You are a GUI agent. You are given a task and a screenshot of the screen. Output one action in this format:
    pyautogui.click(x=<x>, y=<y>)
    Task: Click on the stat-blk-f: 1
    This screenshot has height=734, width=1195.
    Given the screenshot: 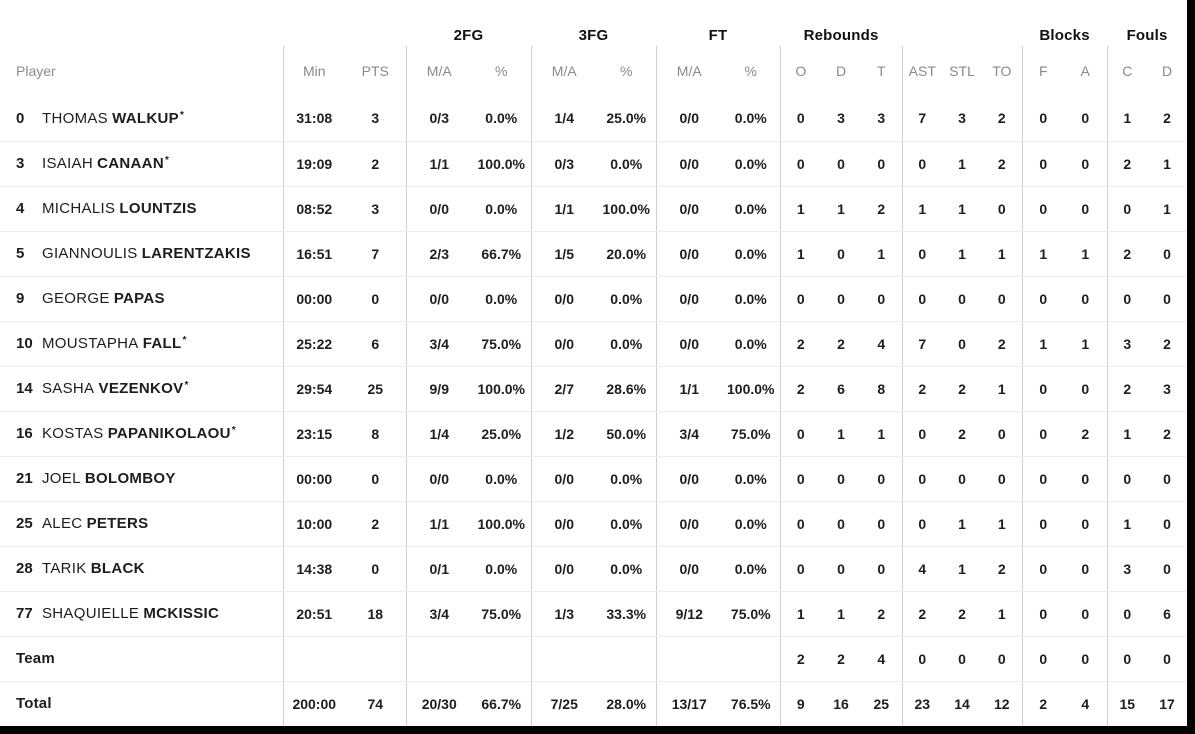 What is the action you would take?
    pyautogui.click(x=1043, y=254)
    